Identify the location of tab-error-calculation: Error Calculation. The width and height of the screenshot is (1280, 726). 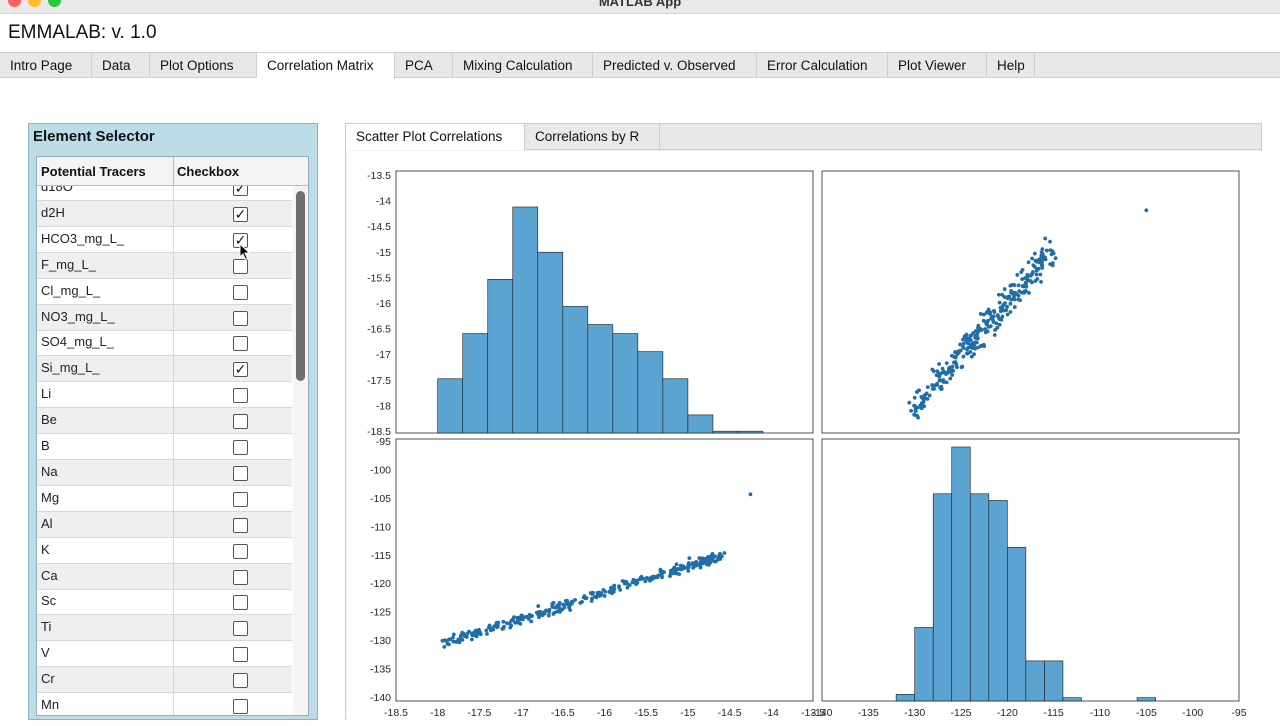
(822, 65).